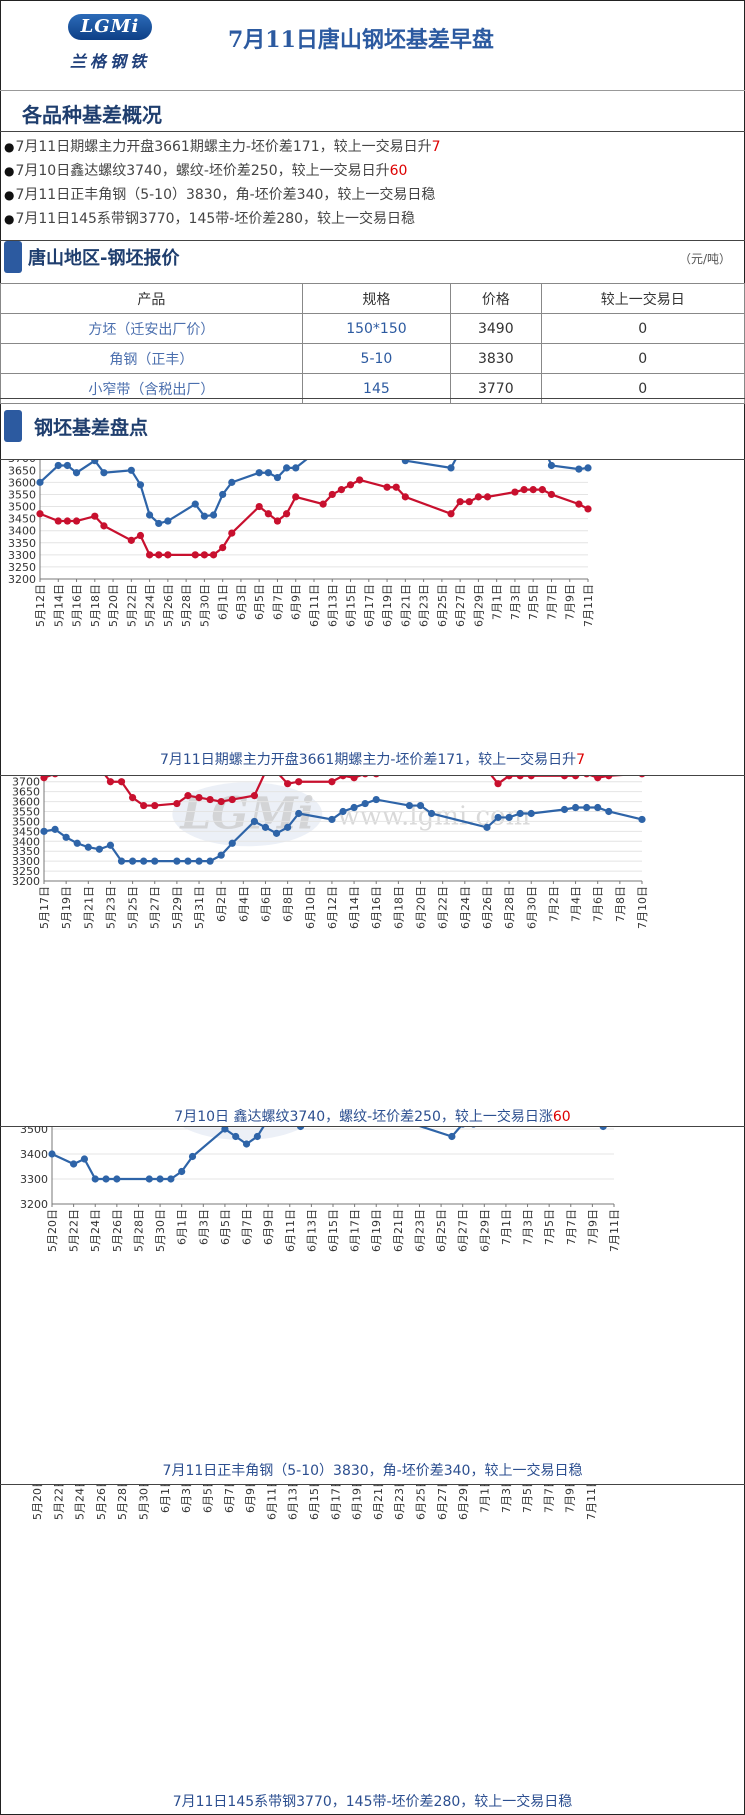 Image resolution: width=745 pixels, height=1815 pixels. What do you see at coordinates (405, 605) in the screenshot?
I see `x-tick-label: 6月21日` at bounding box center [405, 605].